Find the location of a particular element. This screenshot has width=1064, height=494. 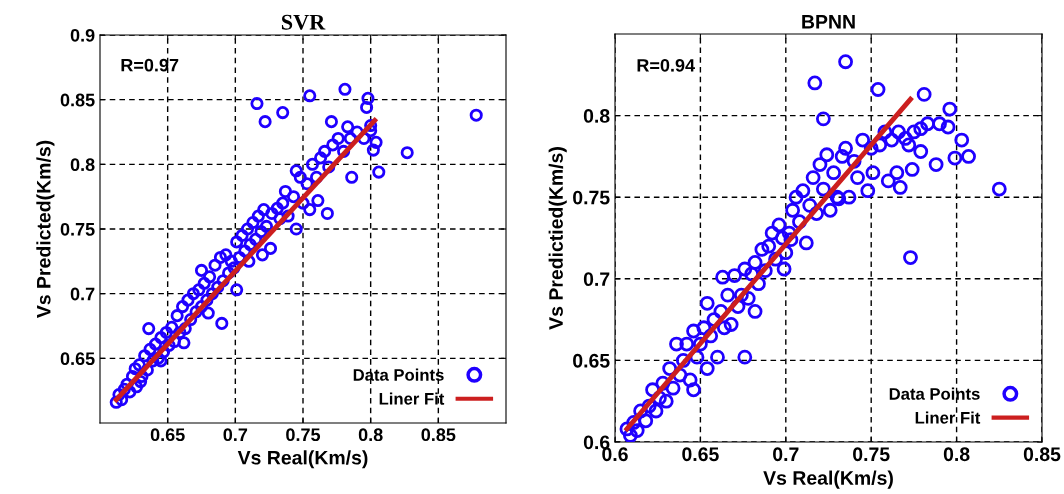

annotation: R=0.97 is located at coordinates (150, 65).